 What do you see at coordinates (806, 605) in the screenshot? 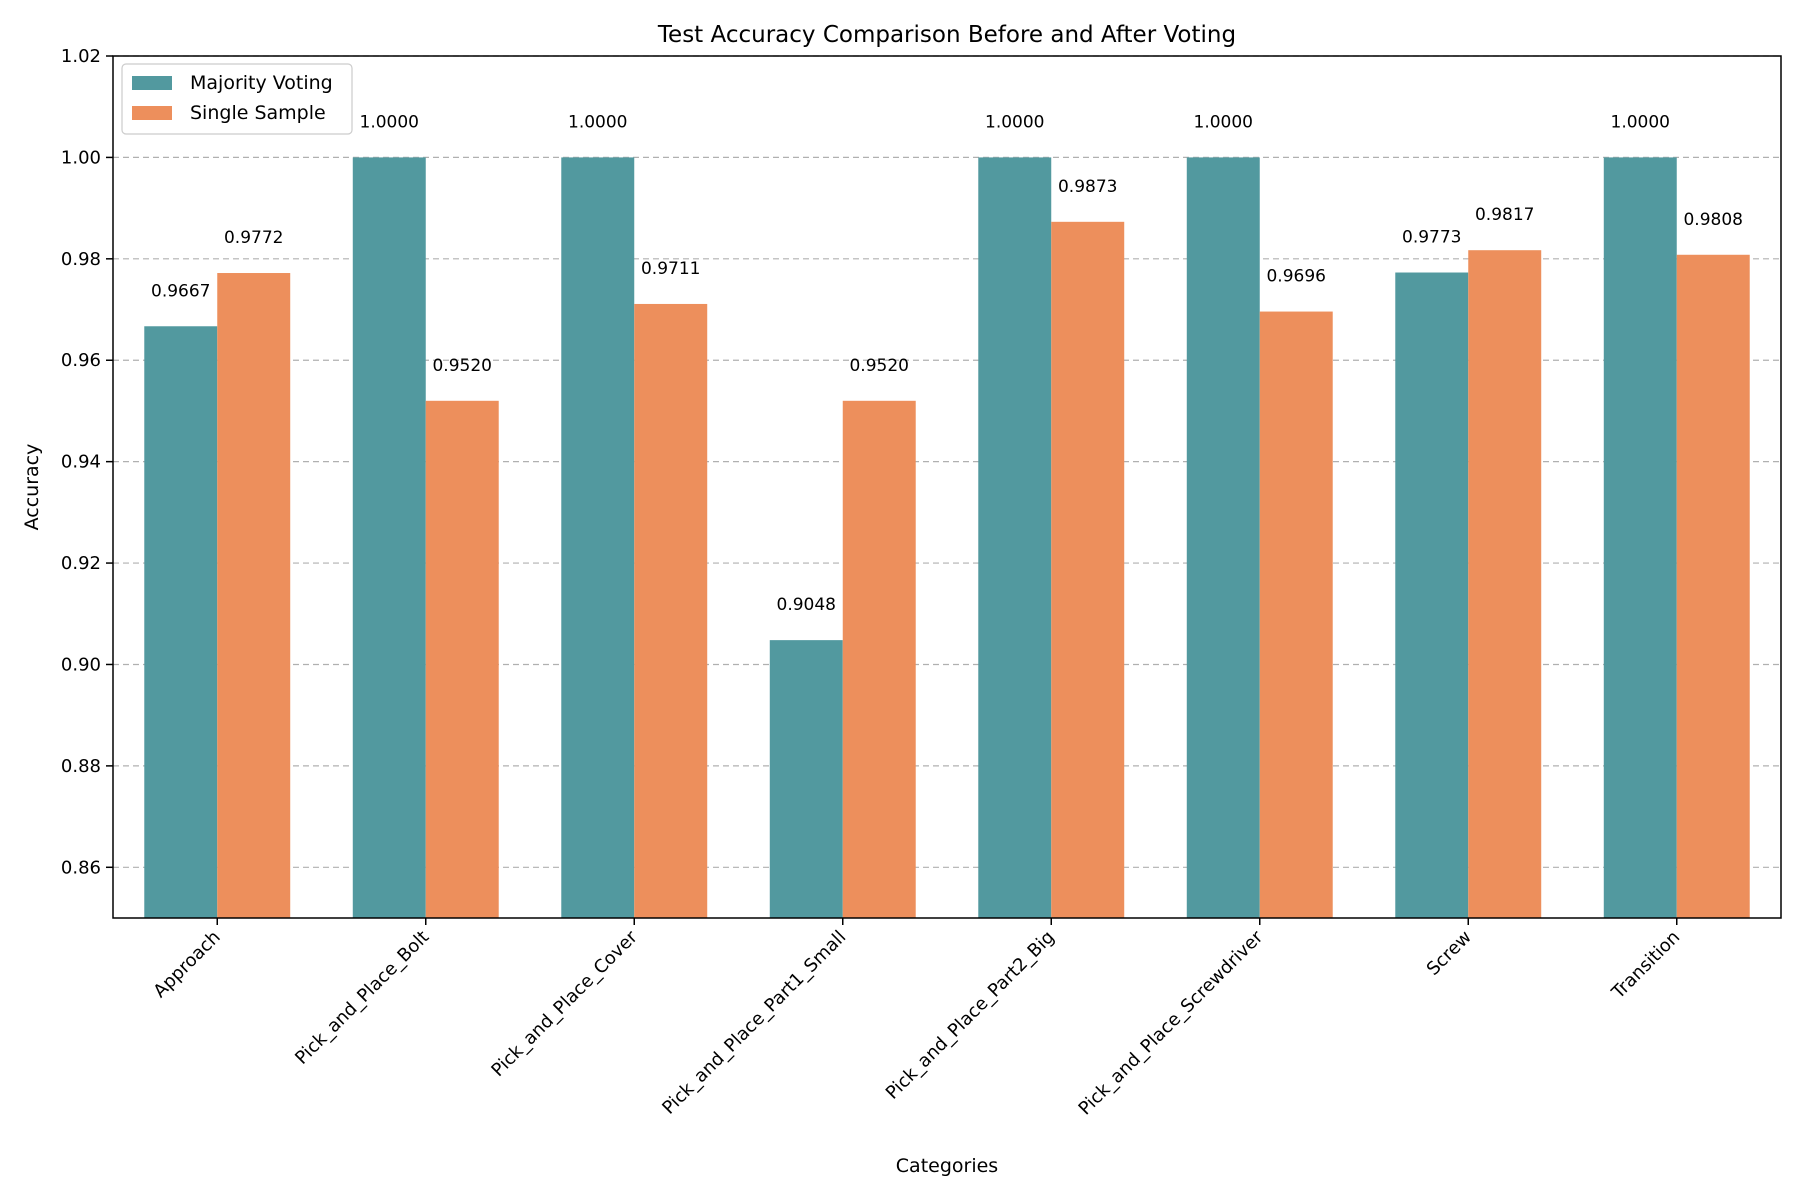
I see `bar-value-label: 0.9048` at bounding box center [806, 605].